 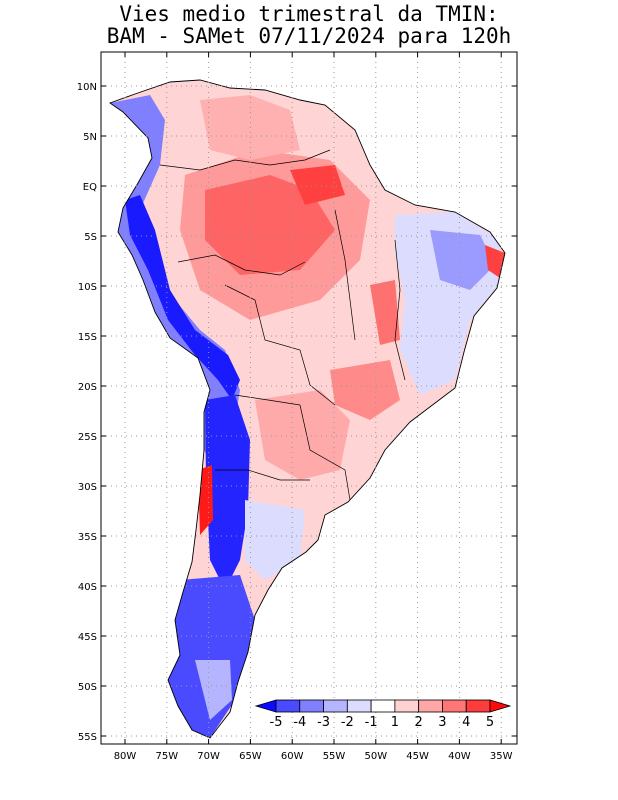 What do you see at coordinates (125, 756) in the screenshot?
I see `lon-tick-label: 80W` at bounding box center [125, 756].